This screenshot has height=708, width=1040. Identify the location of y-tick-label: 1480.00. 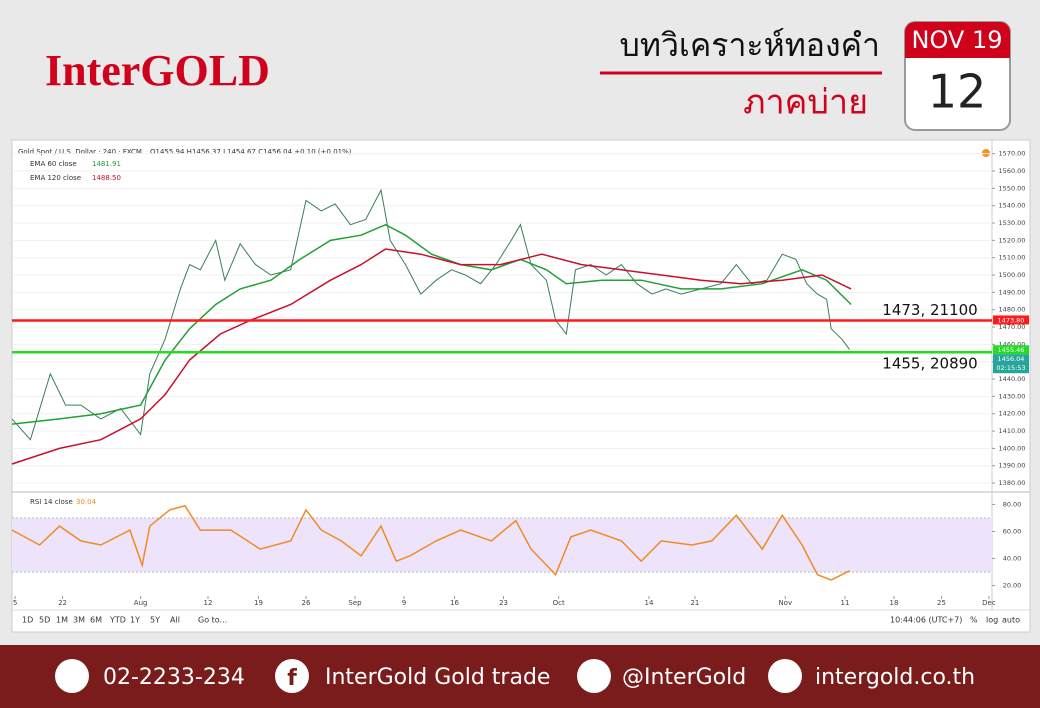
(1012, 310).